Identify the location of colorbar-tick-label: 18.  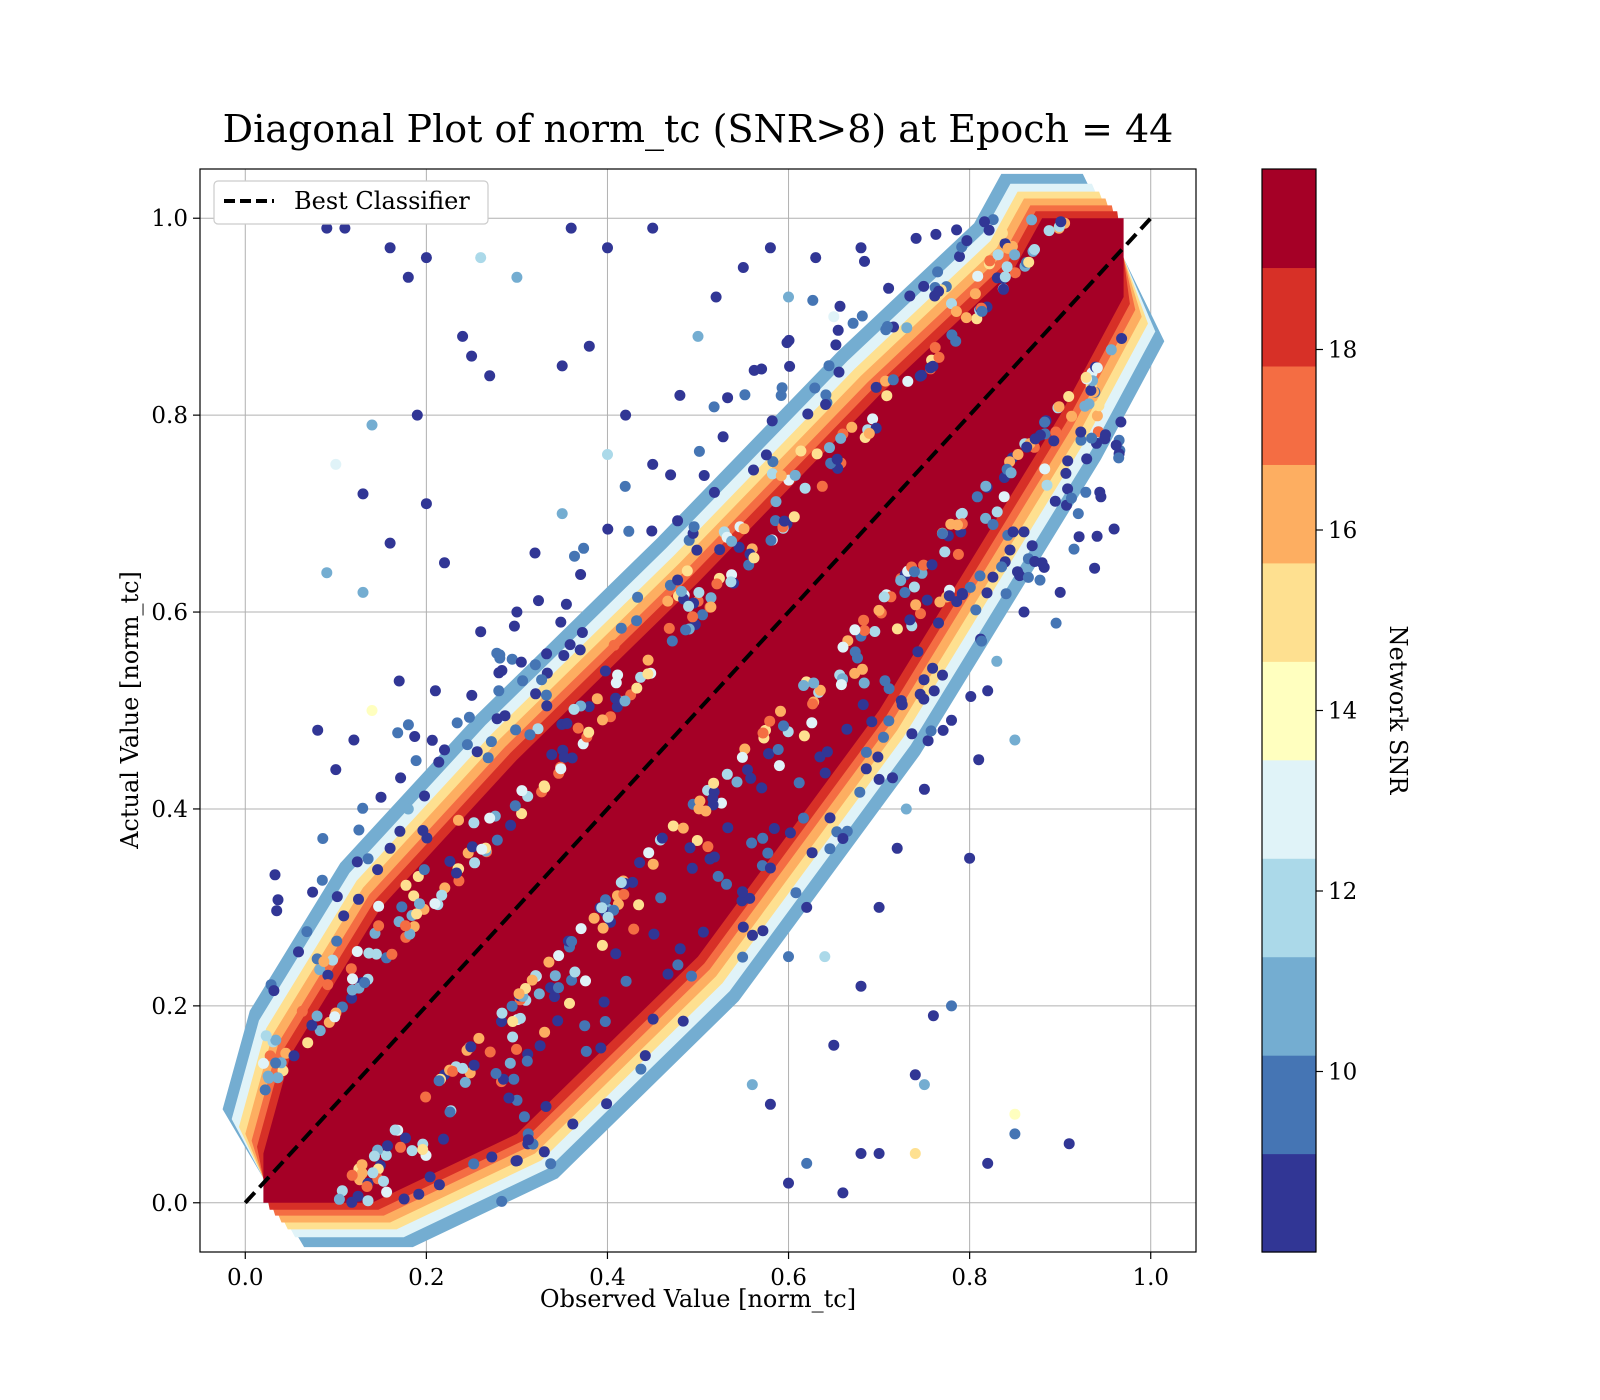
(1342, 351).